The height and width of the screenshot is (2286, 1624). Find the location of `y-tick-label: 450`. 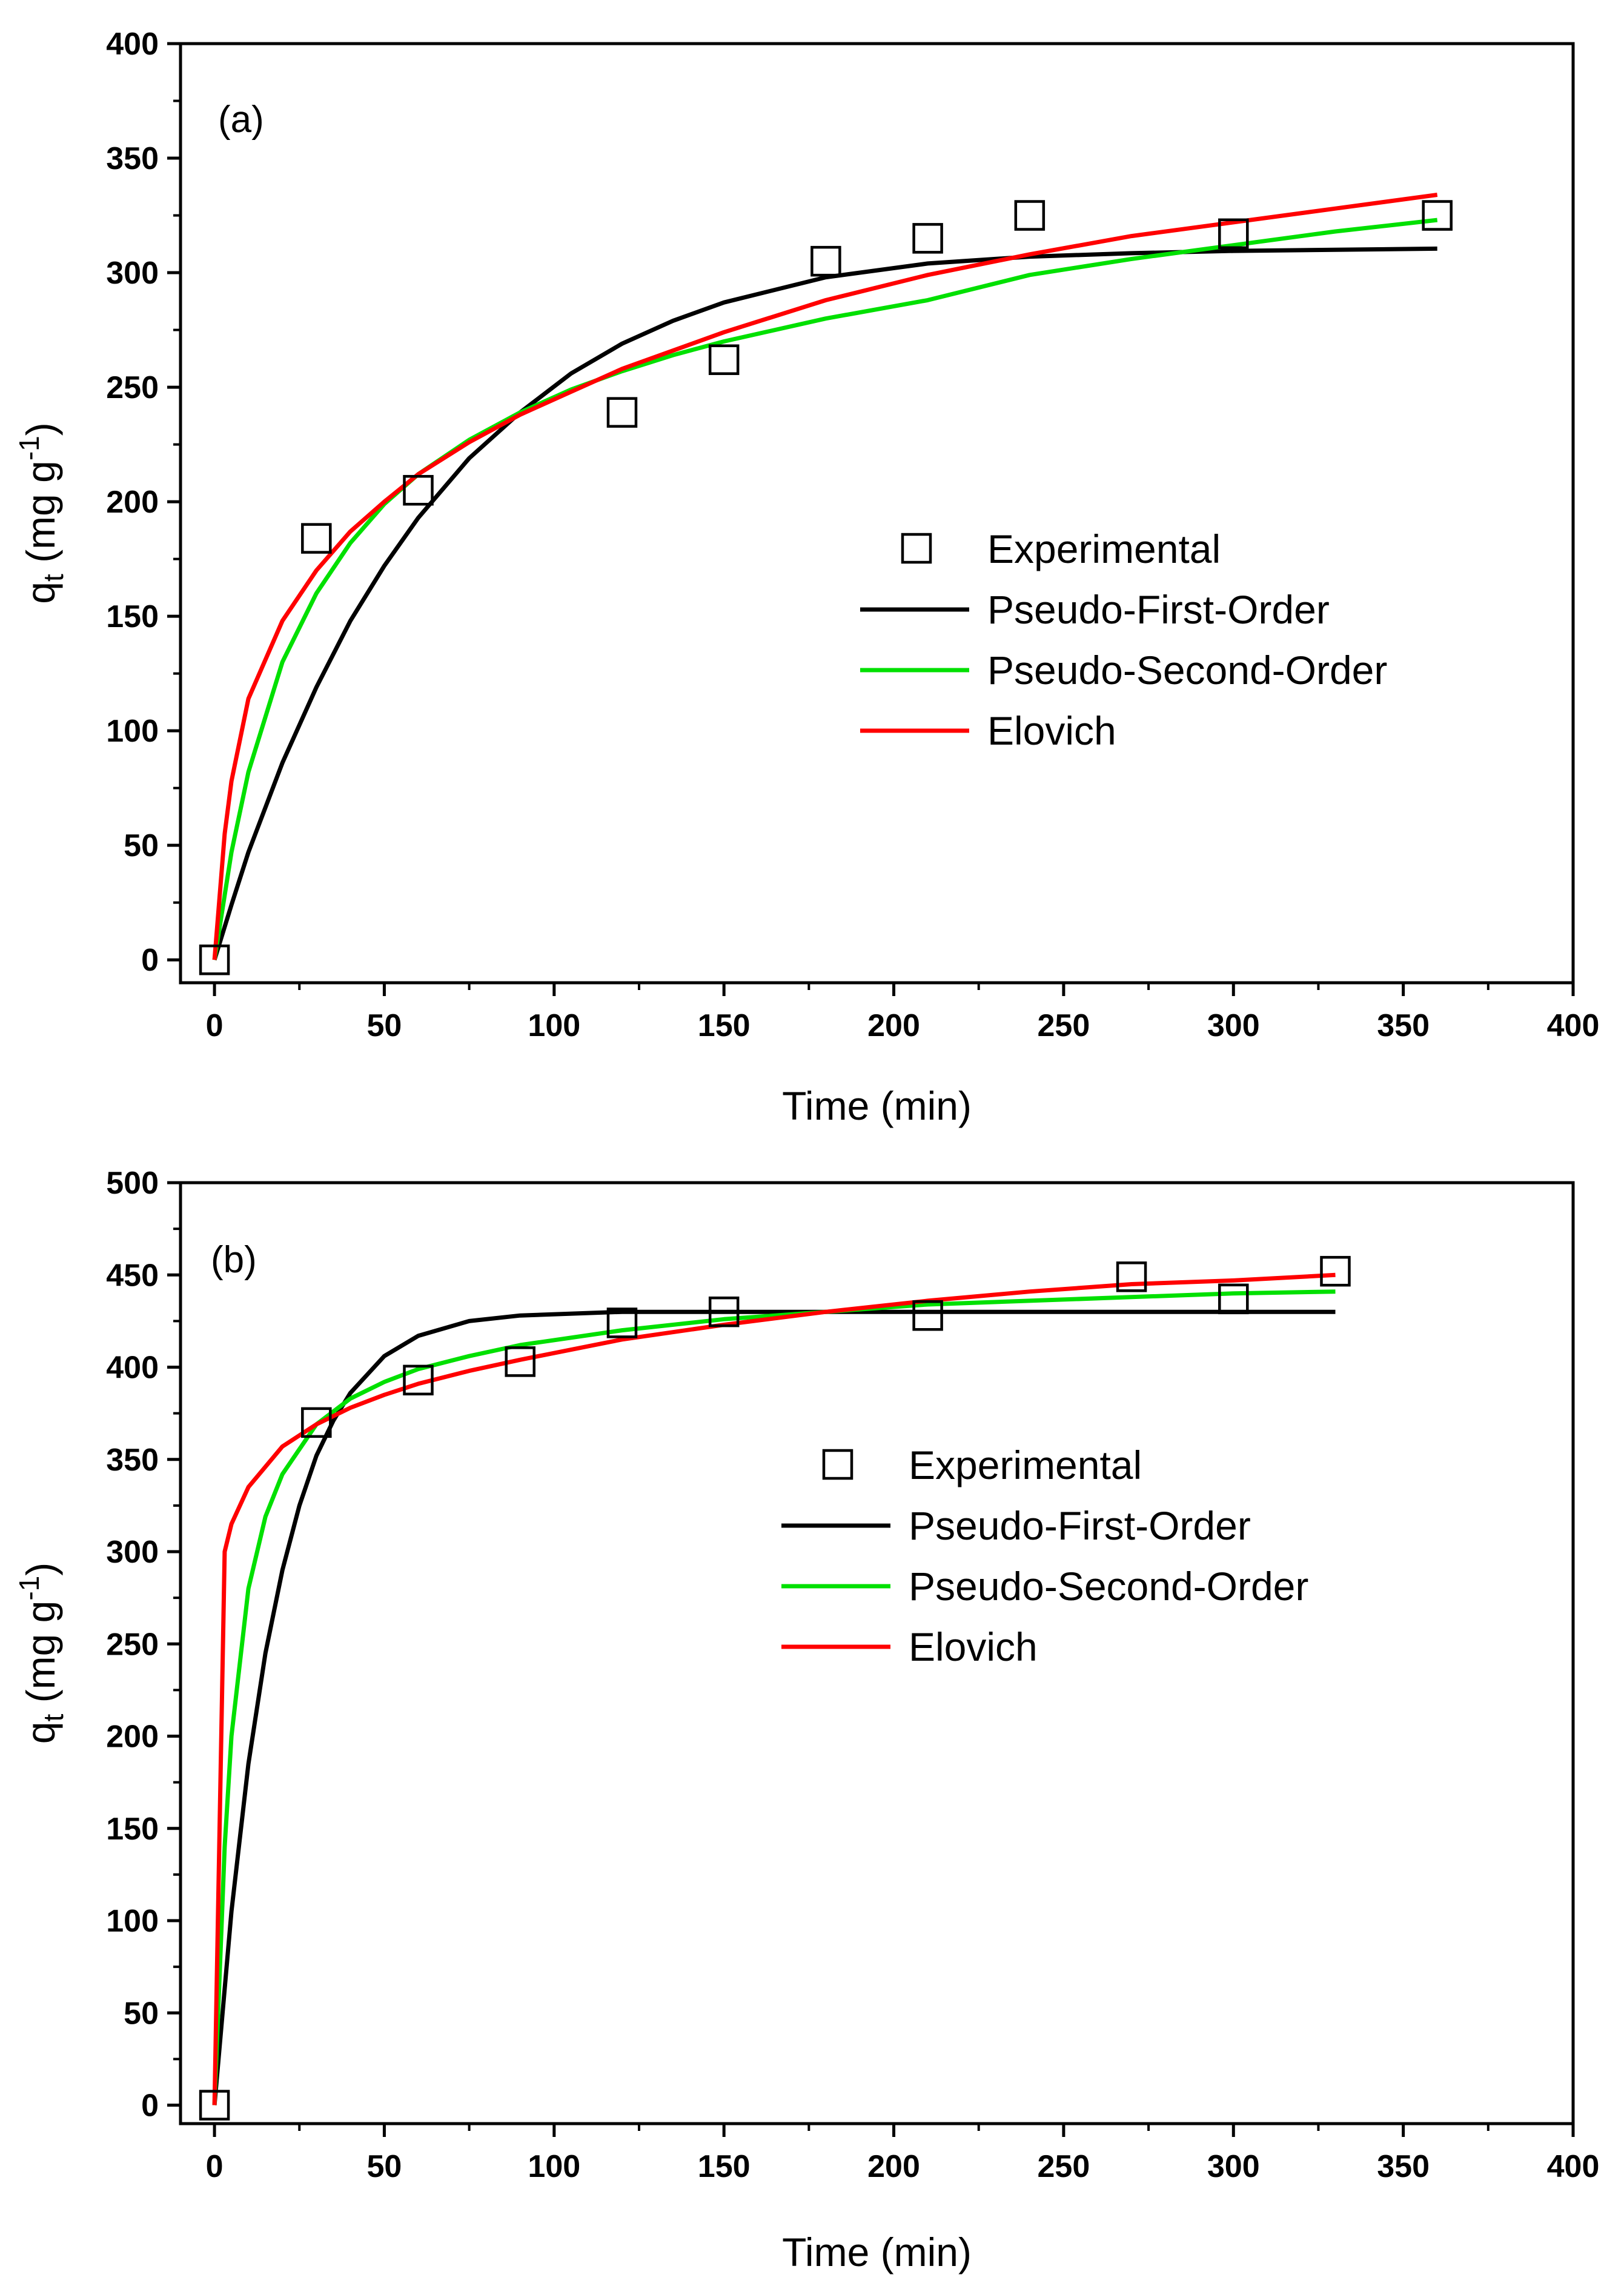

y-tick-label: 450 is located at coordinates (132, 1275).